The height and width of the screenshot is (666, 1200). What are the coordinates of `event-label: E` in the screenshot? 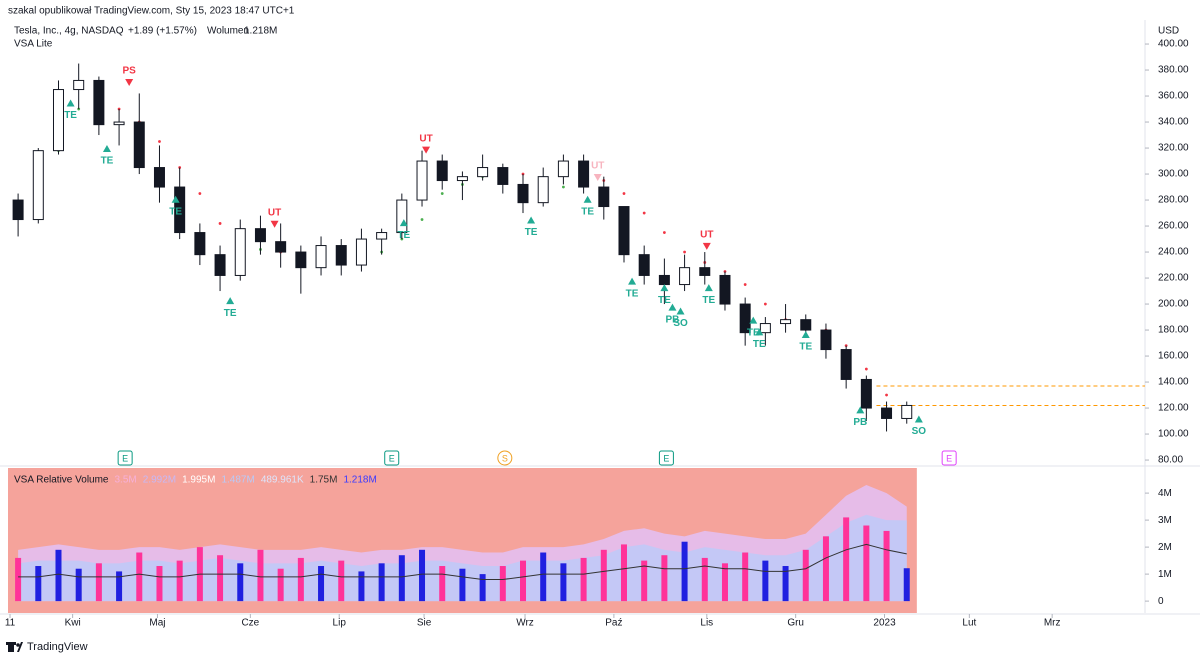 It's located at (949, 458).